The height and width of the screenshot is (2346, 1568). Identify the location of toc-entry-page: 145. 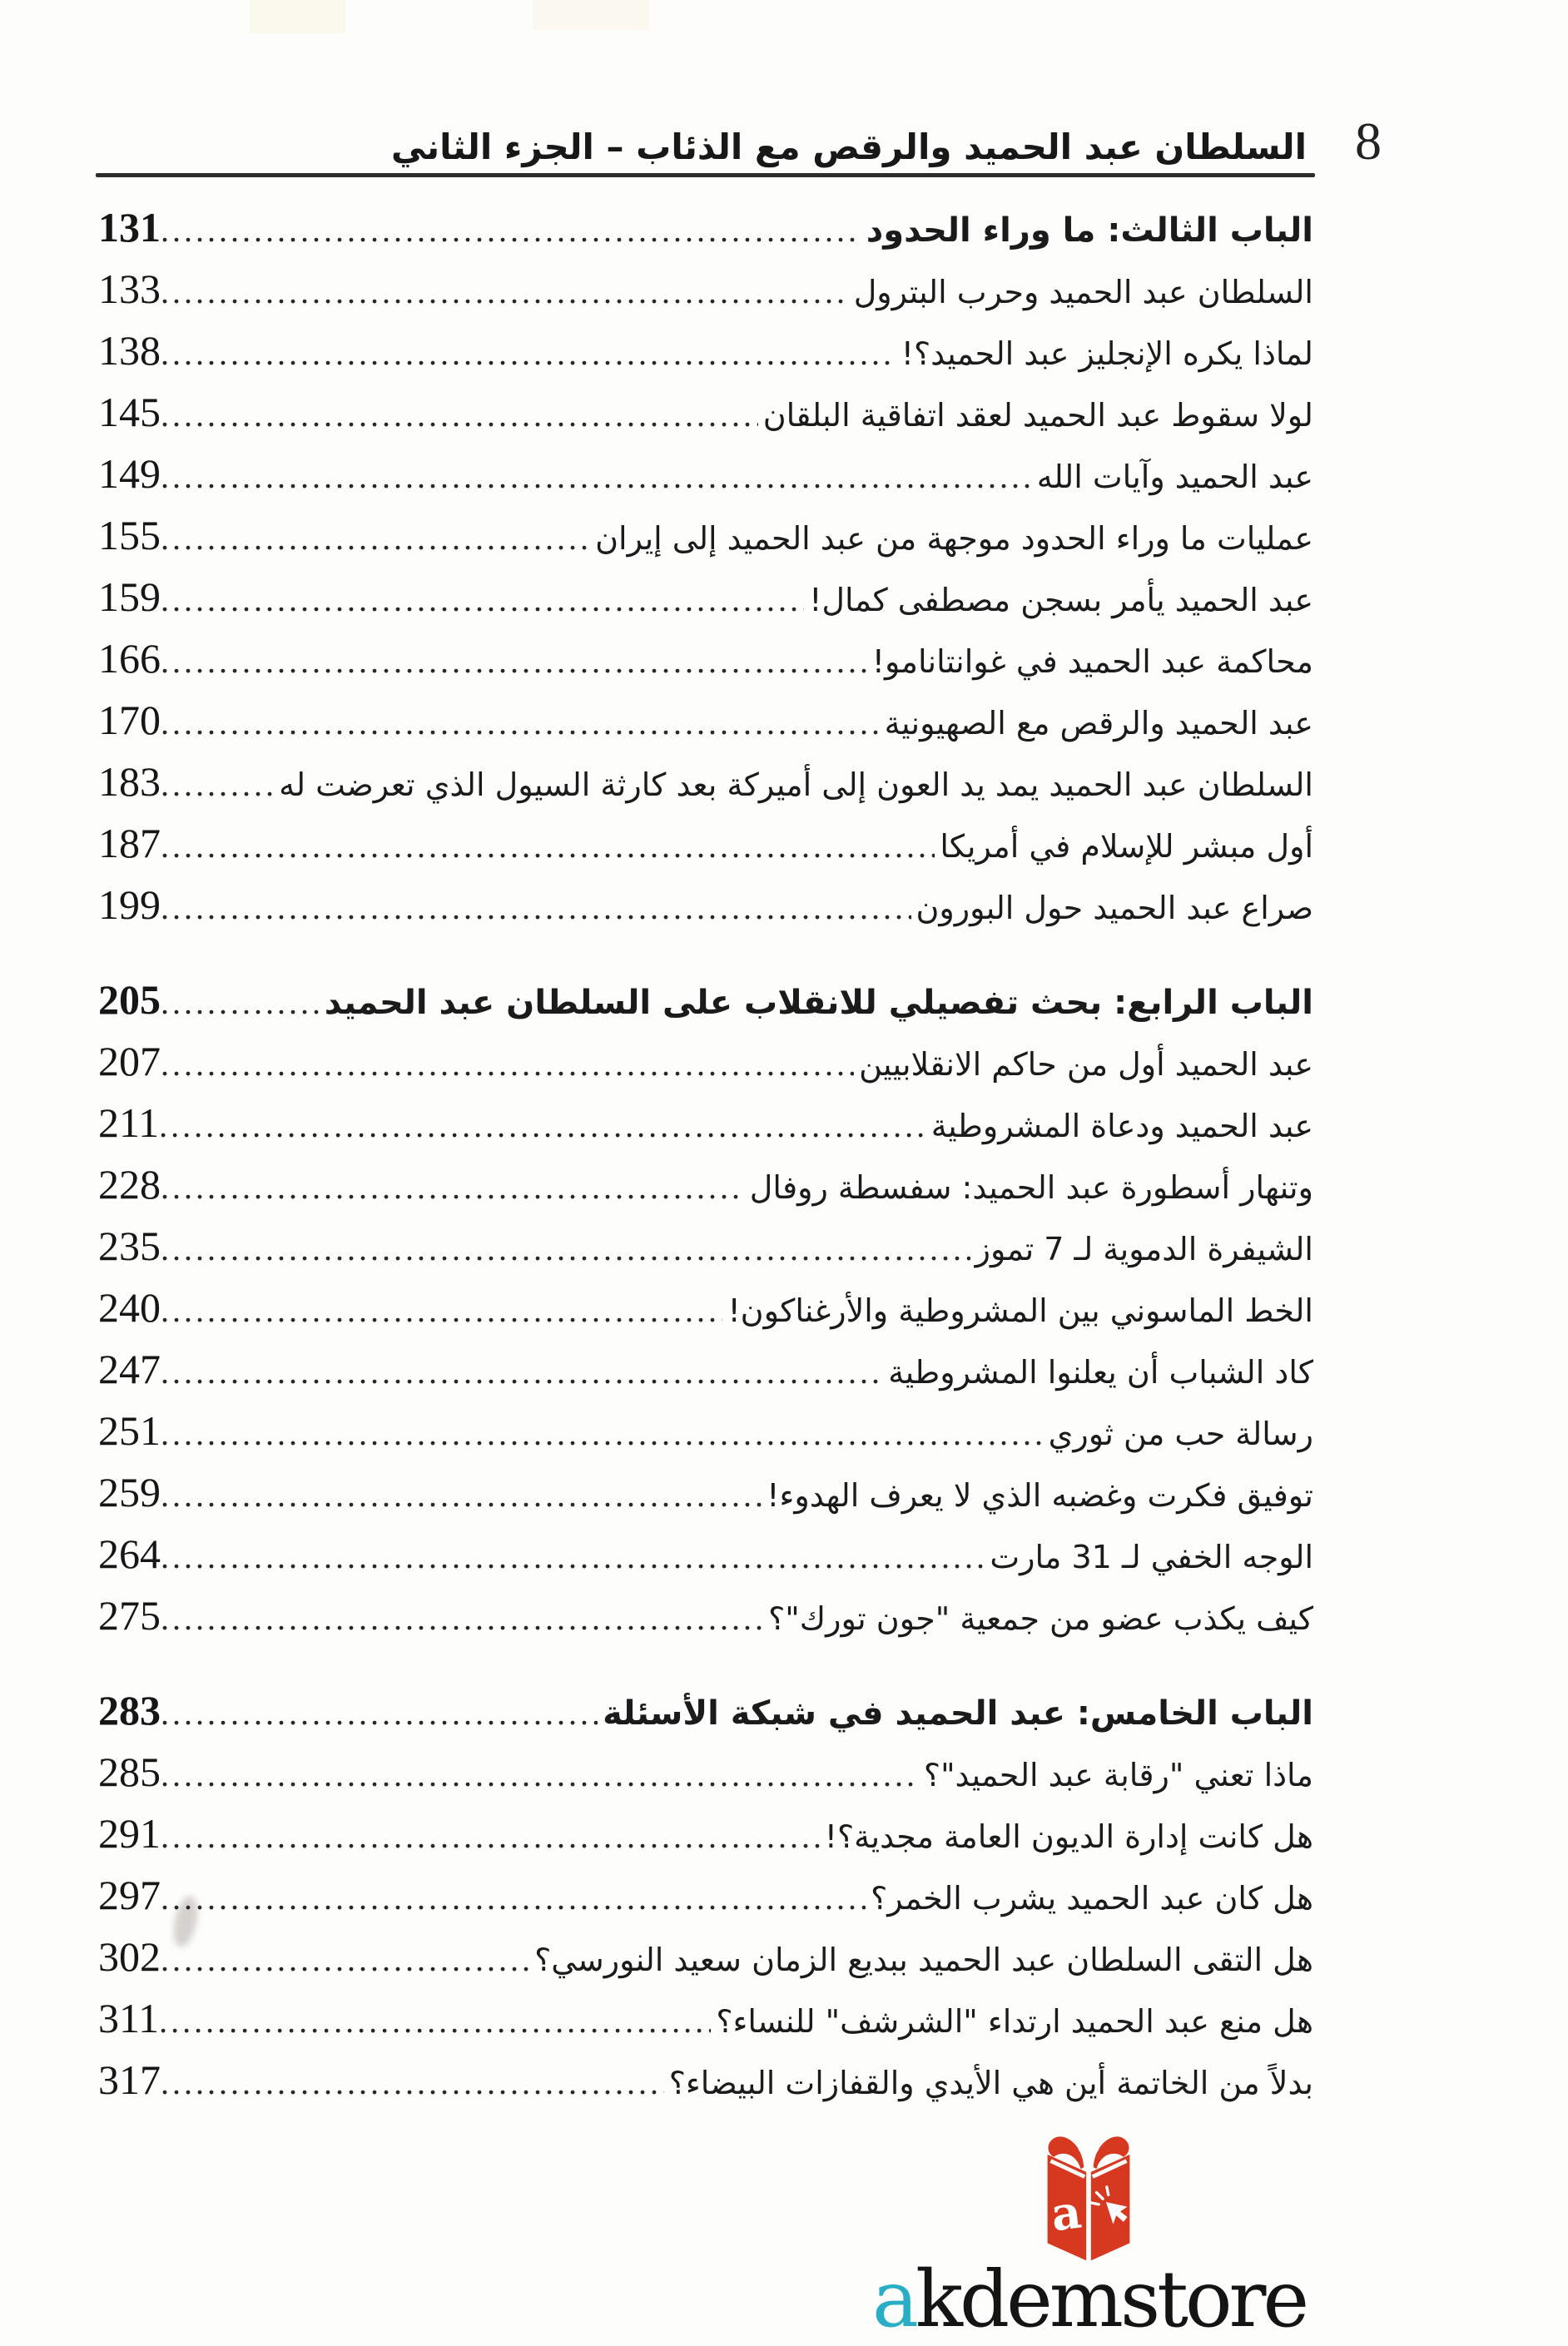
(129, 412).